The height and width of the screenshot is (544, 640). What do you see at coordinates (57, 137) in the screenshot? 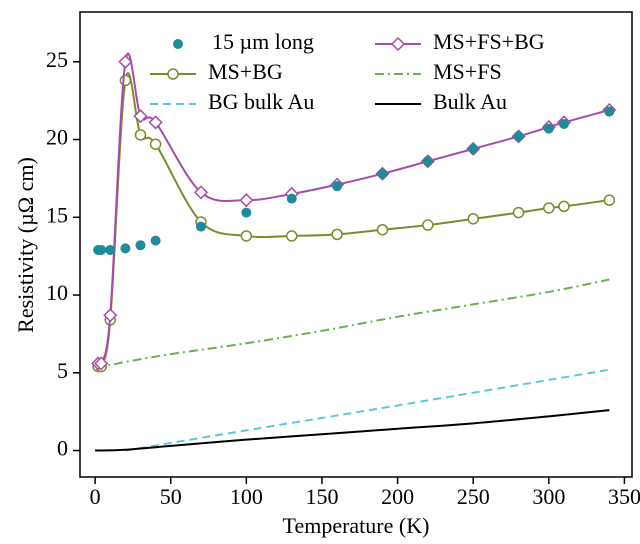
I see `y-tick-label: 20` at bounding box center [57, 137].